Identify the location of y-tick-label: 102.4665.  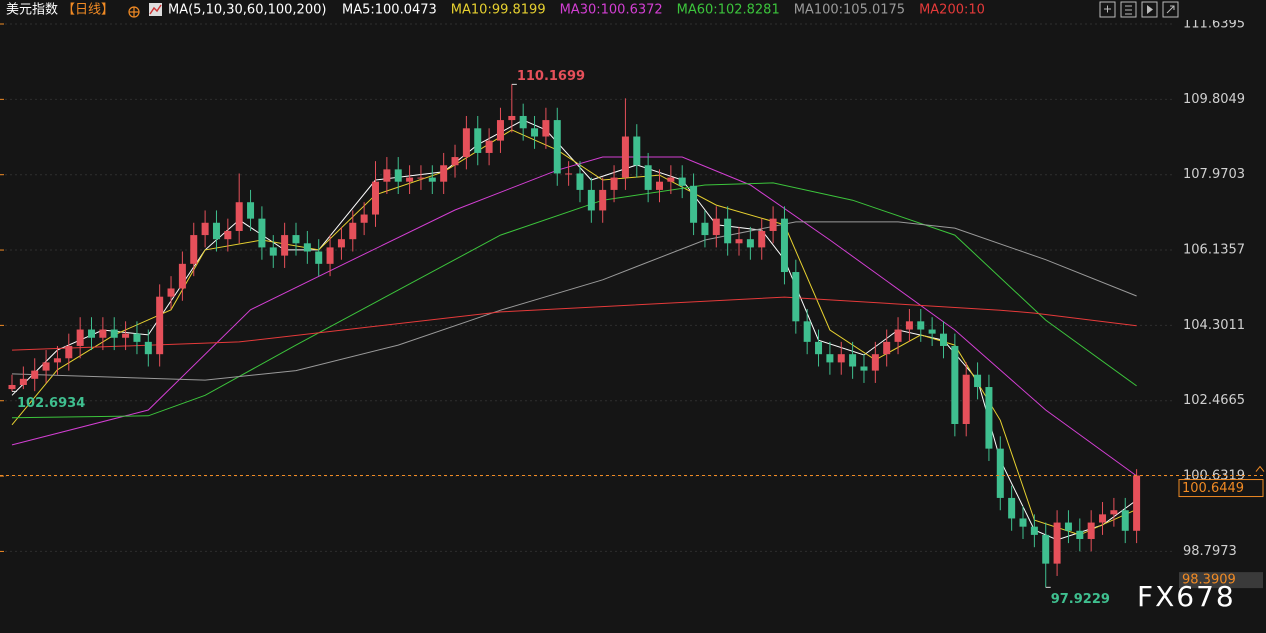
(1214, 400).